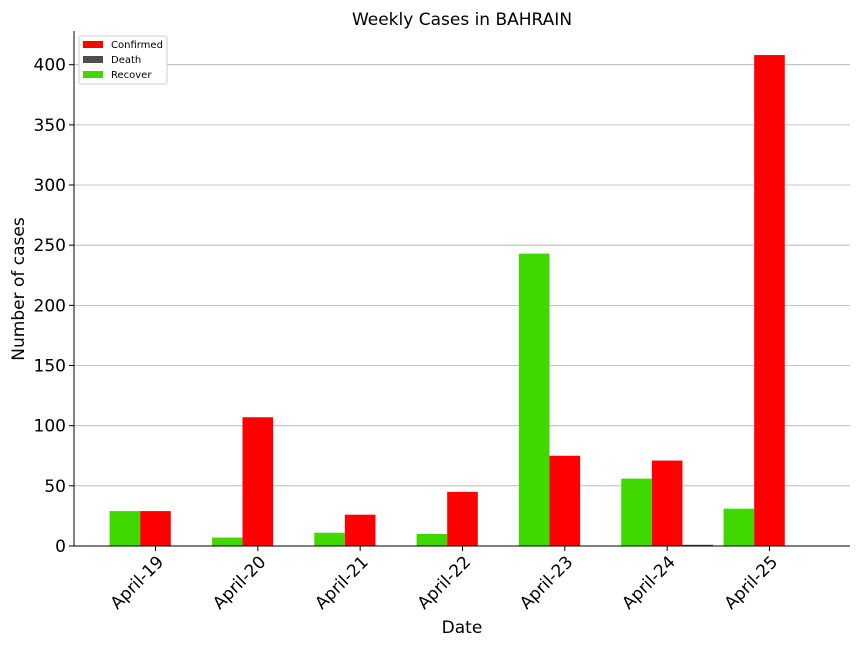 The image size is (864, 648). What do you see at coordinates (93, 44) in the screenshot?
I see `legend-swatch-confirmed` at bounding box center [93, 44].